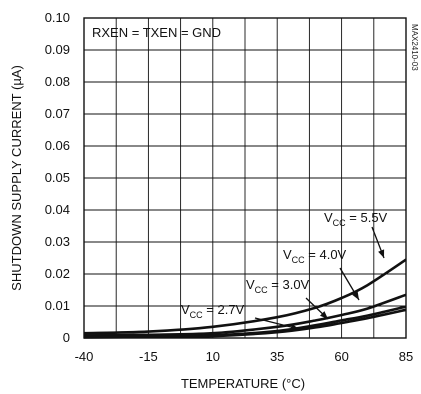 The height and width of the screenshot is (394, 421). What do you see at coordinates (57, 241) in the screenshot?
I see `y-tick-label: 0.03` at bounding box center [57, 241].